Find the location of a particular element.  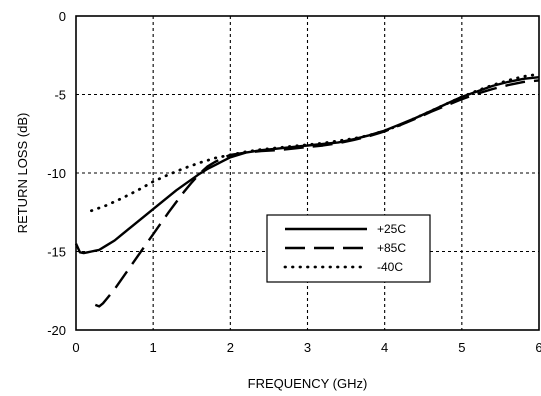

legend-label-3: -40C is located at coordinates (390, 267).